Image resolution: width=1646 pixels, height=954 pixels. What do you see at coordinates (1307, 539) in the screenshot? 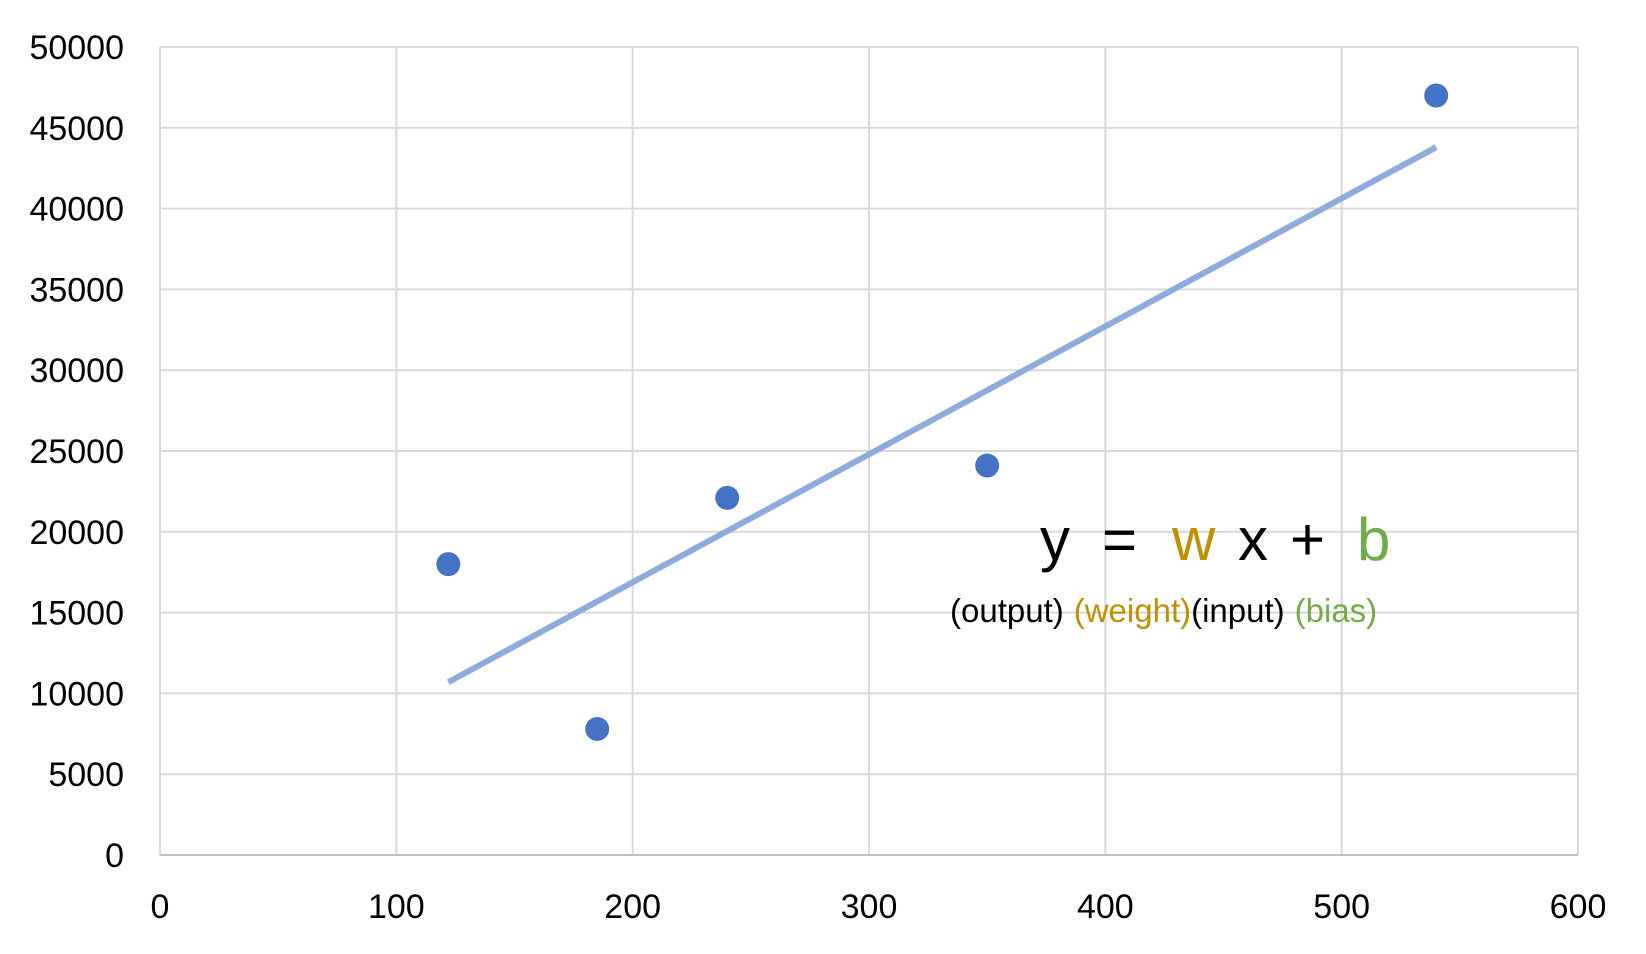
I see `equation-plus: +` at bounding box center [1307, 539].